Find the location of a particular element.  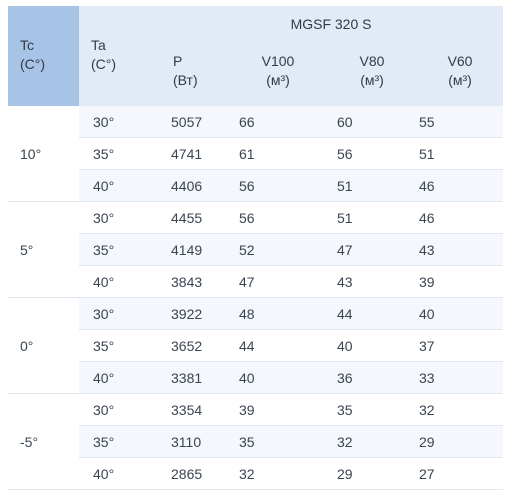

v80-cell: 32 is located at coordinates (372, 441).